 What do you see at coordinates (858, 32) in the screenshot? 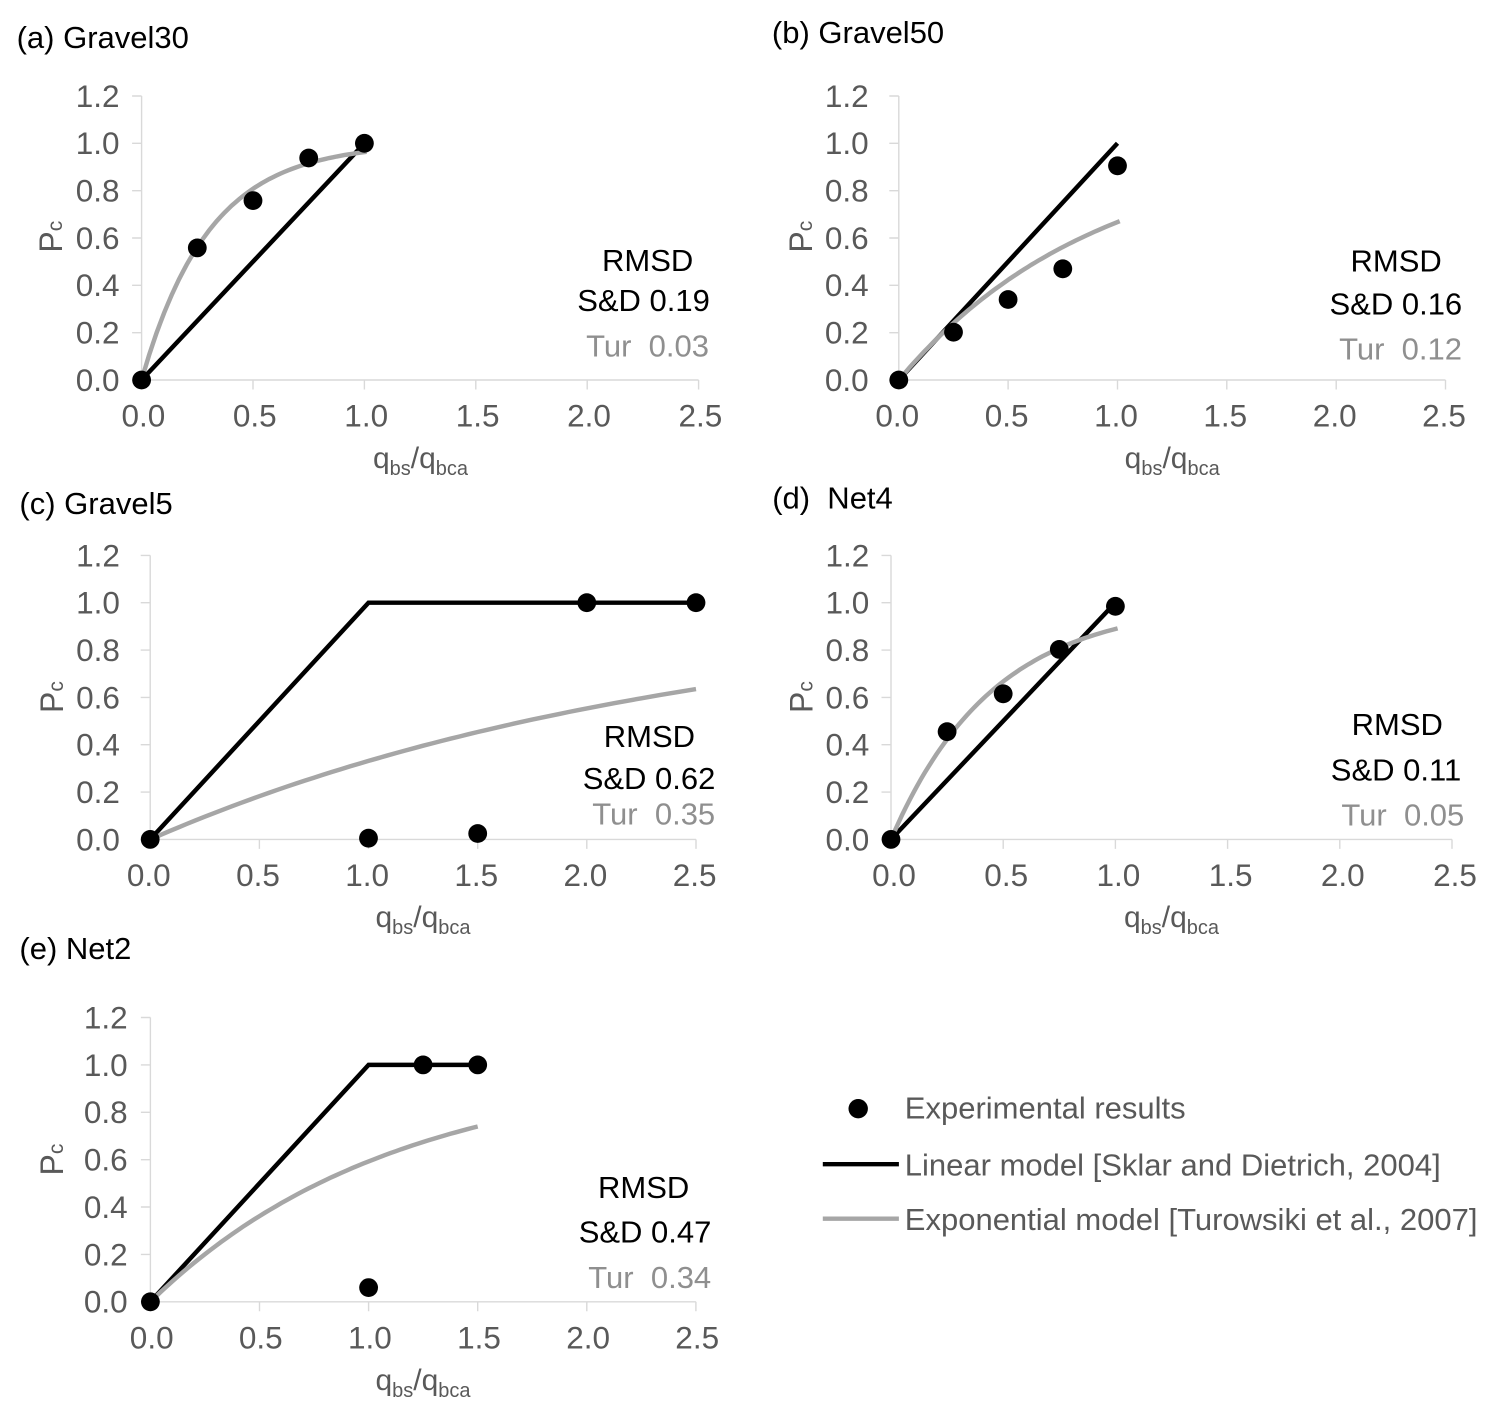
I see `svg-text: (b) Gravel50` at bounding box center [858, 32].